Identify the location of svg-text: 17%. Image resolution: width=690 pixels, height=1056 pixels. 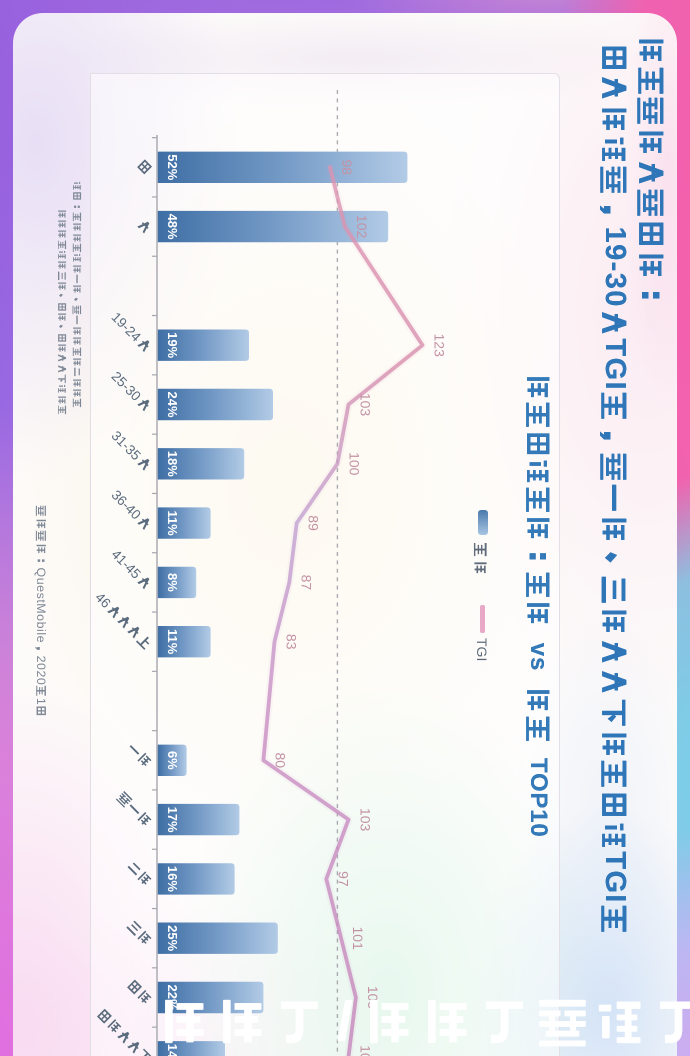
(172, 820).